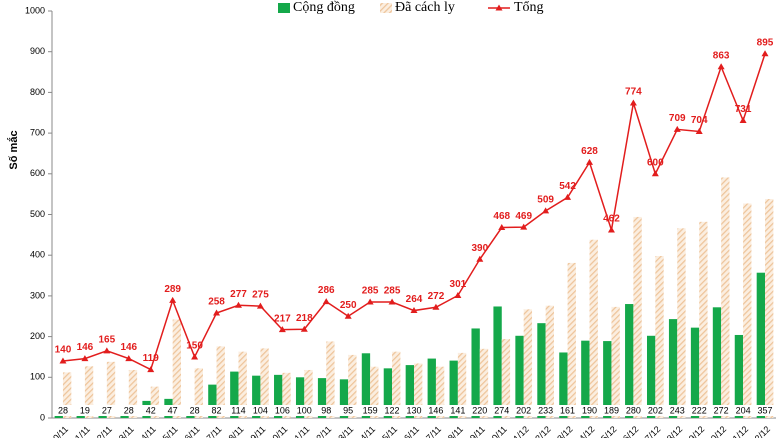 This screenshot has width=780, height=438. Describe the element at coordinates (520, 431) in the screenshot. I see `x-tick-label: 1/12` at that location.